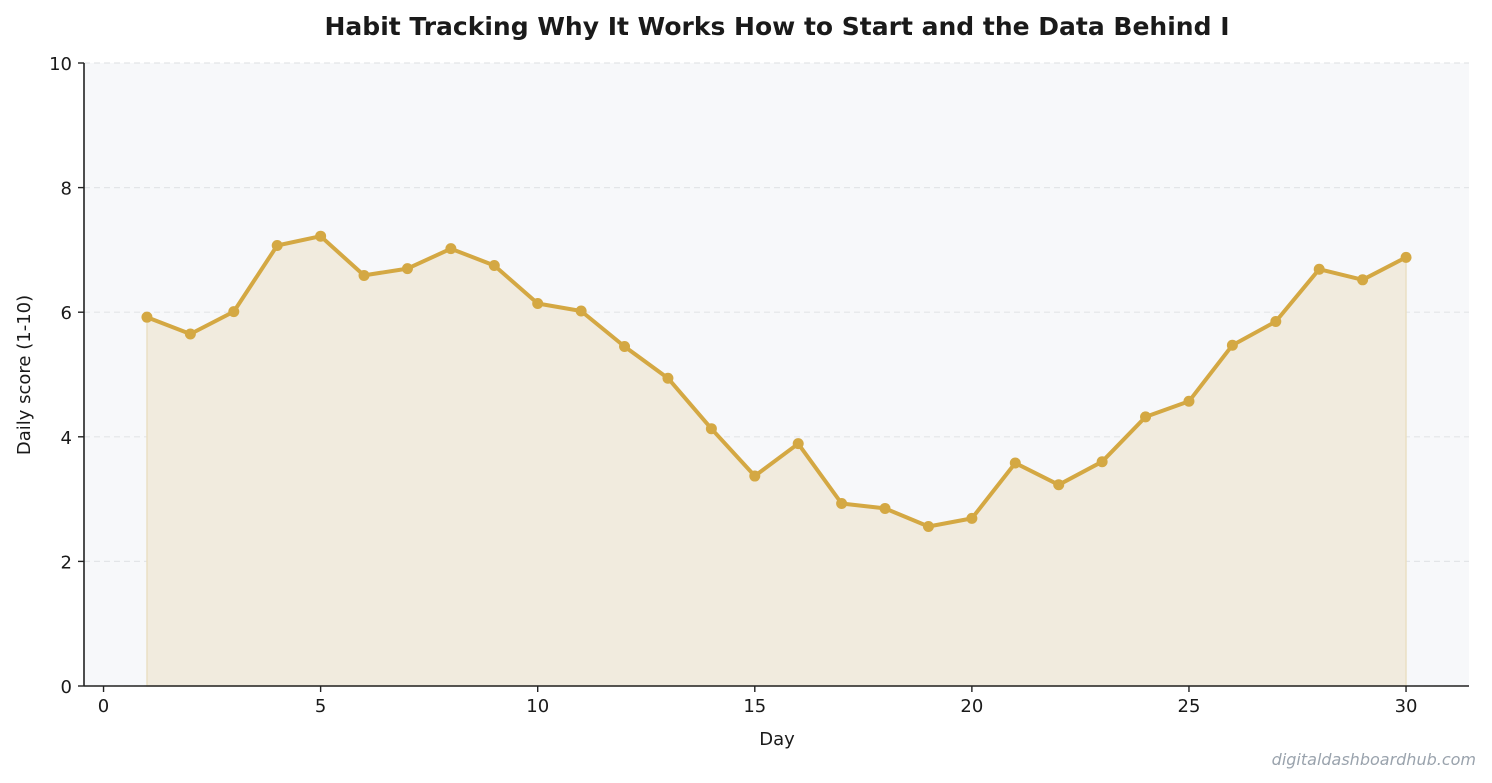 The width and height of the screenshot is (1492, 783). Describe the element at coordinates (66, 438) in the screenshot. I see `y-tick-label: 4` at that location.